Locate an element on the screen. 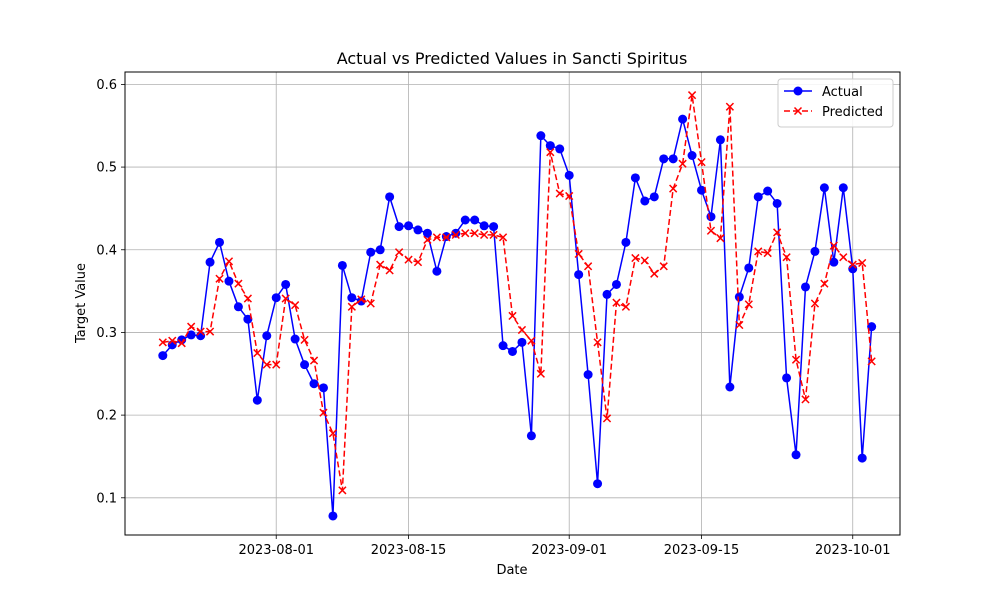  y-tick-label: 0.6 is located at coordinates (106, 85).